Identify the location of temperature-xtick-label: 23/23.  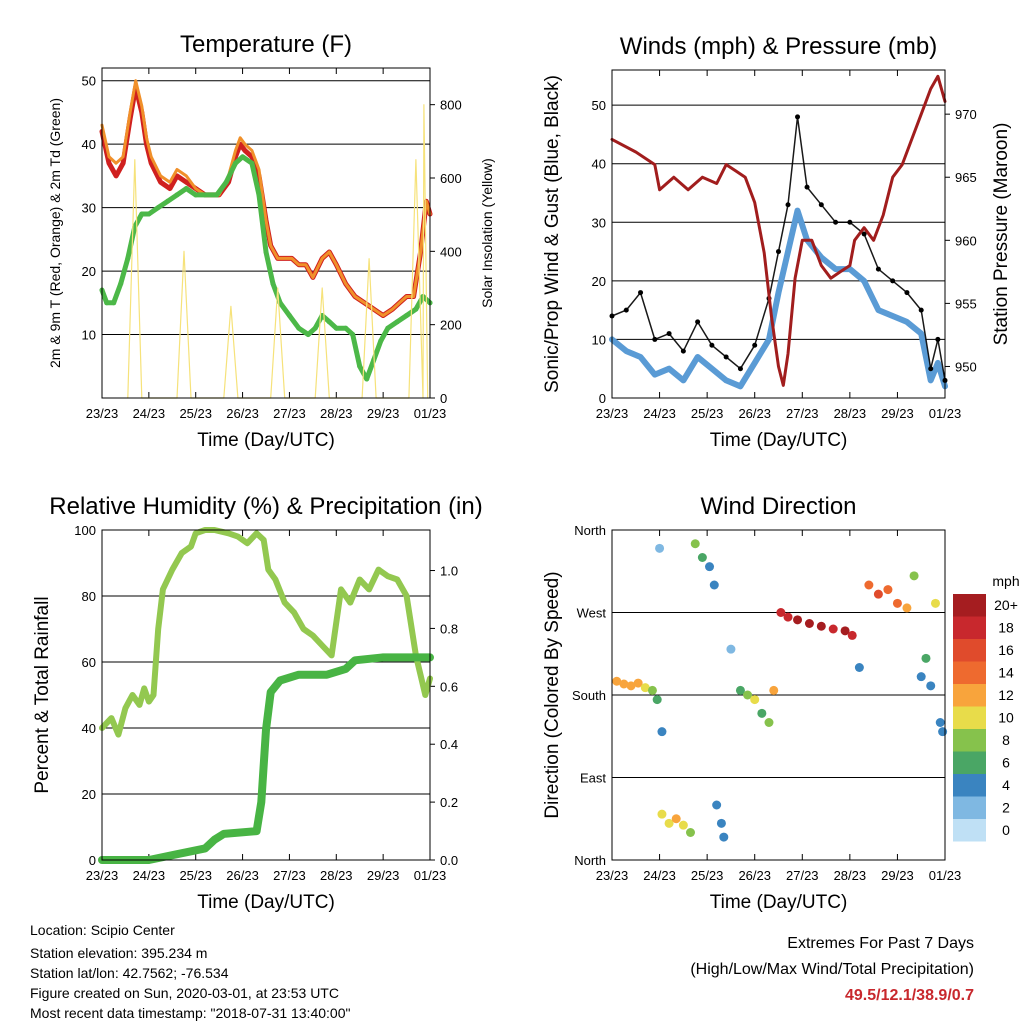
(102, 413).